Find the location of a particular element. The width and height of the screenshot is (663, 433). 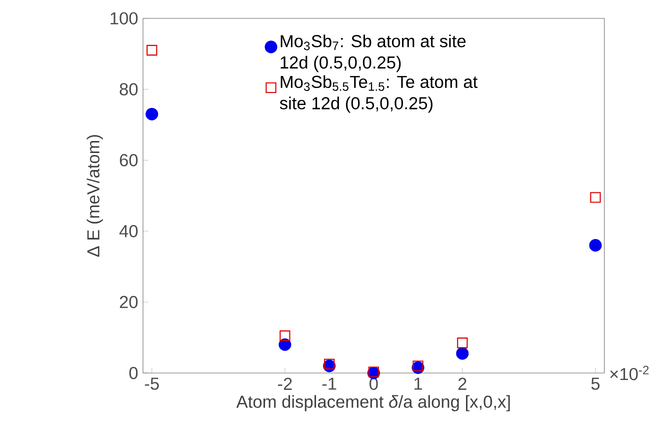

y-tick-label: 20 is located at coordinates (129, 302).